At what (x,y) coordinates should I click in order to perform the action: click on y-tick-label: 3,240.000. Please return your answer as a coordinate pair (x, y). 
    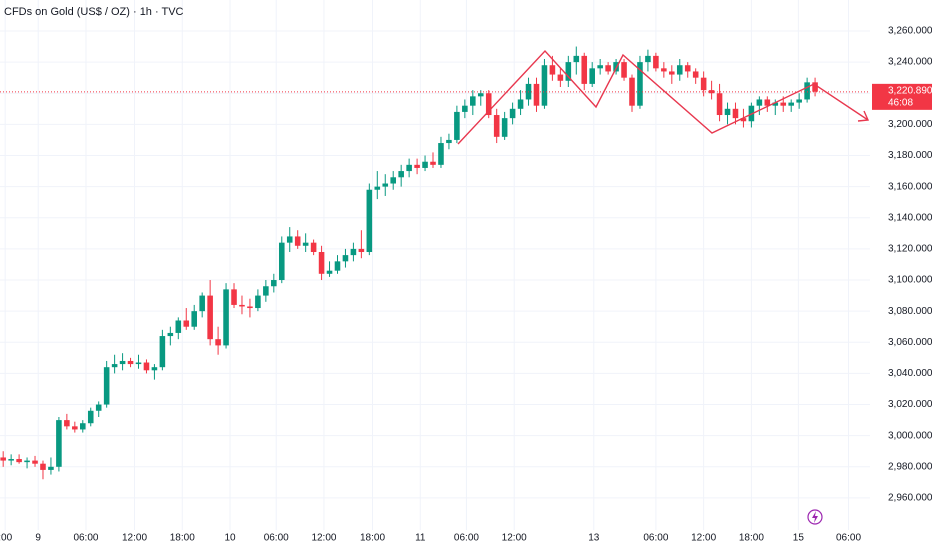
    Looking at the image, I should click on (910, 62).